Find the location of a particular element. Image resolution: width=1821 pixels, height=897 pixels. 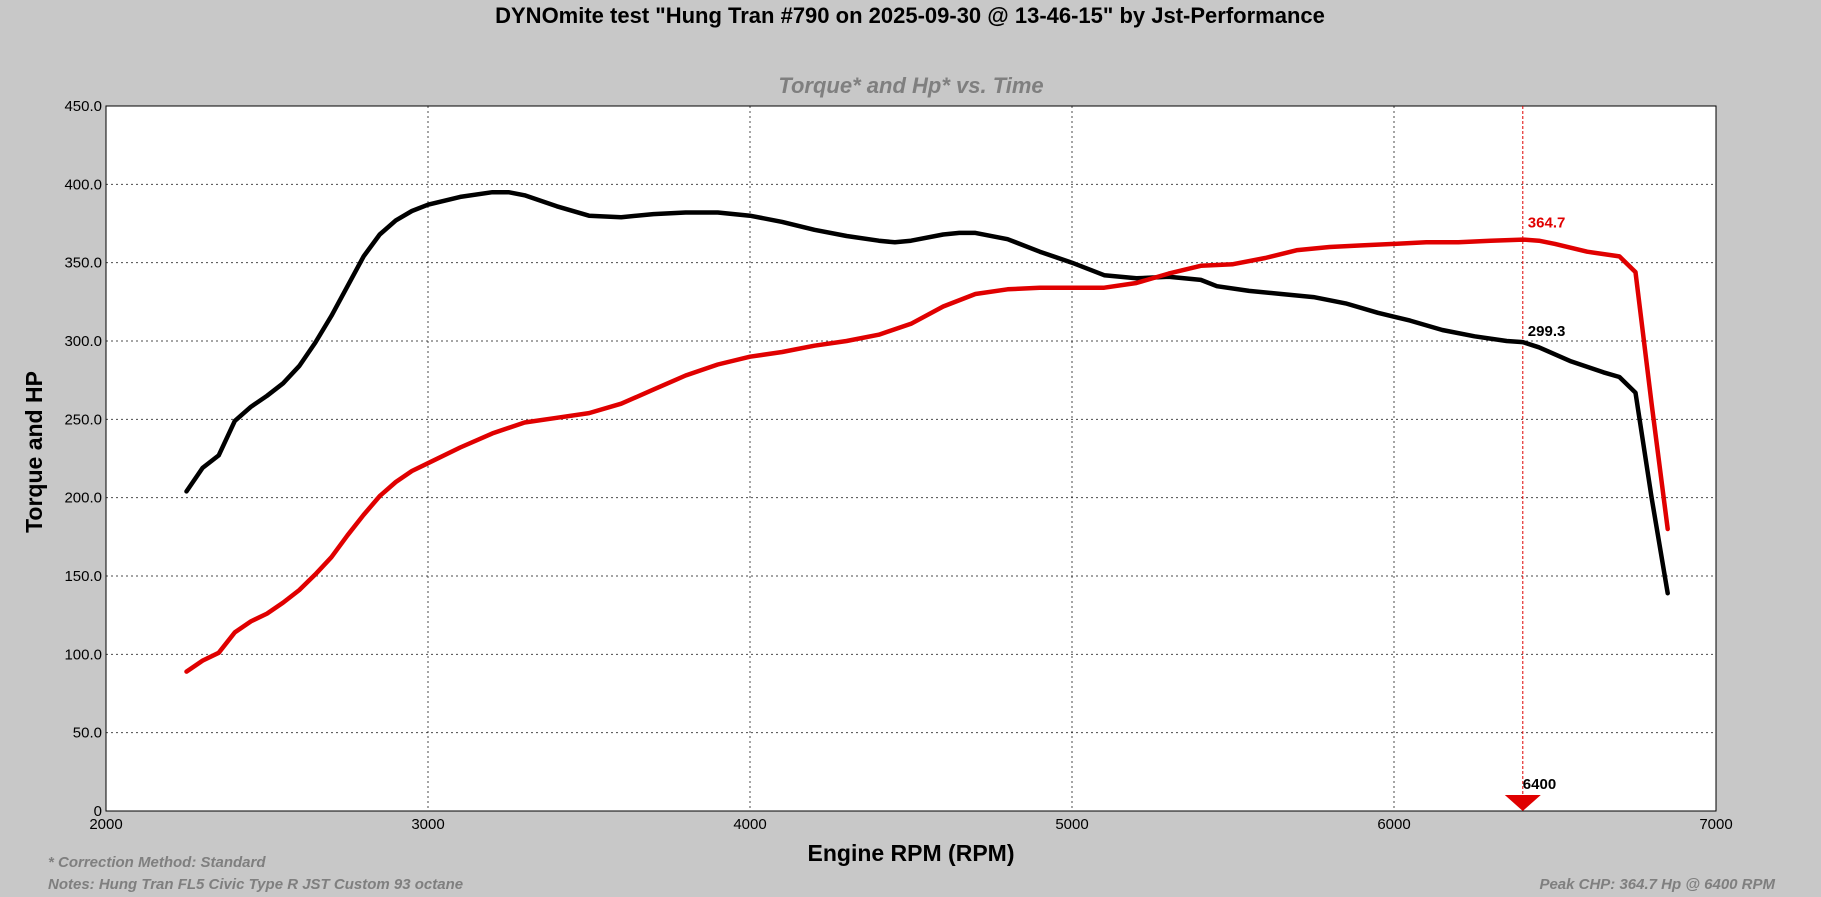

y-tick-label: 50.0 is located at coordinates (87, 733).